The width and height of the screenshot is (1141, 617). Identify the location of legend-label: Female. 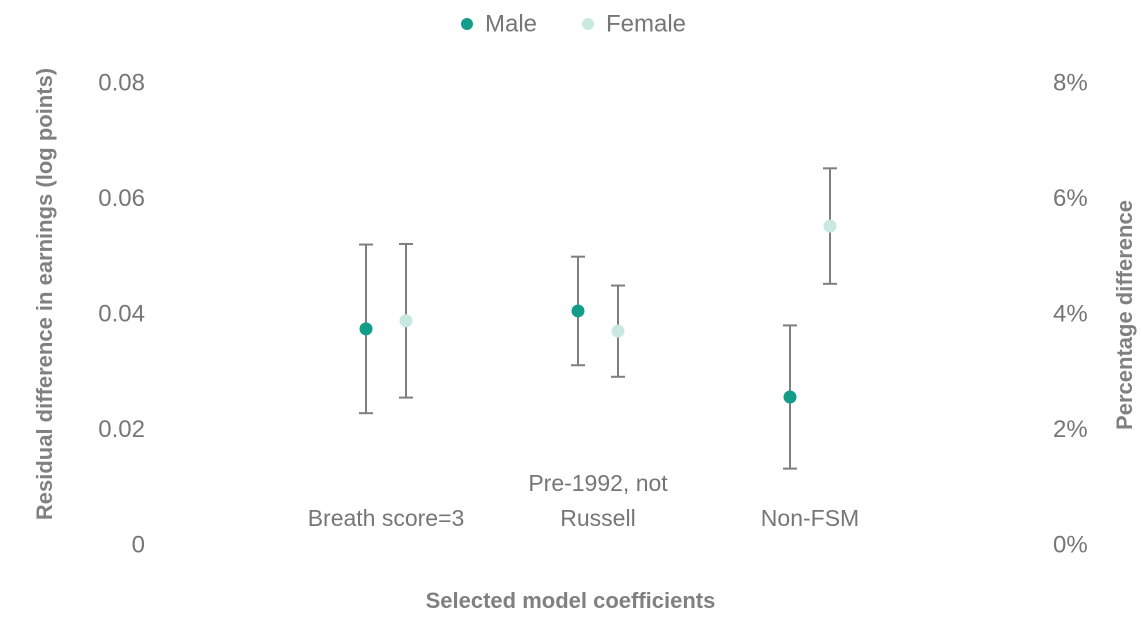
(646, 23).